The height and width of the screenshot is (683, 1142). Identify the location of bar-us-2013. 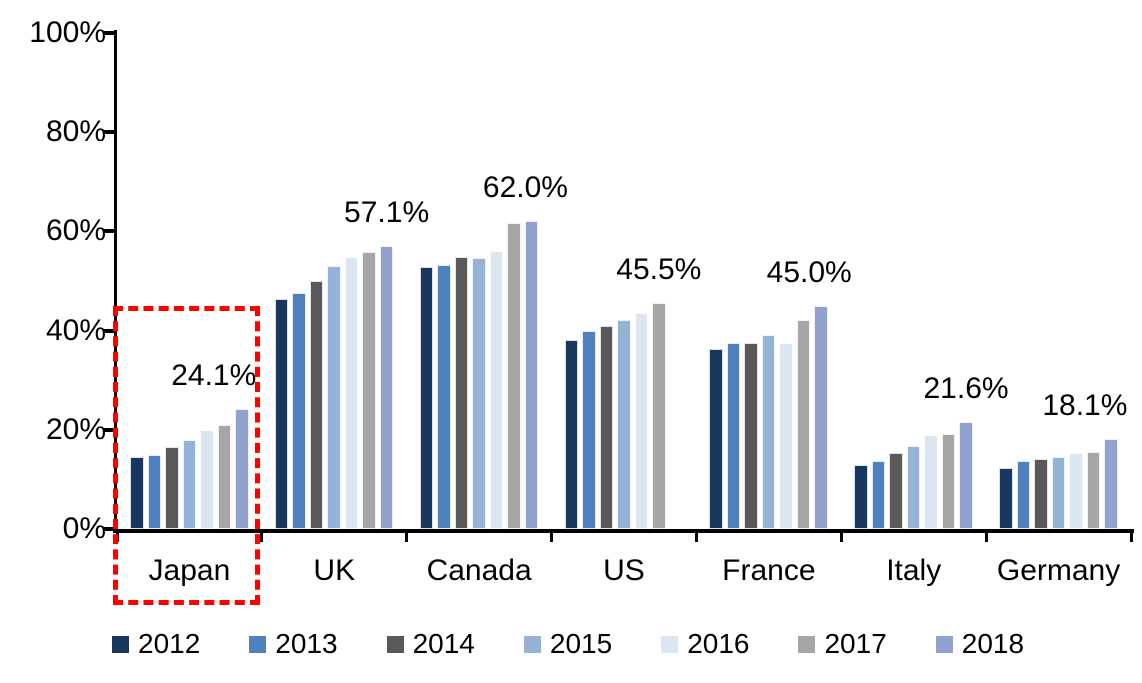
(589, 430).